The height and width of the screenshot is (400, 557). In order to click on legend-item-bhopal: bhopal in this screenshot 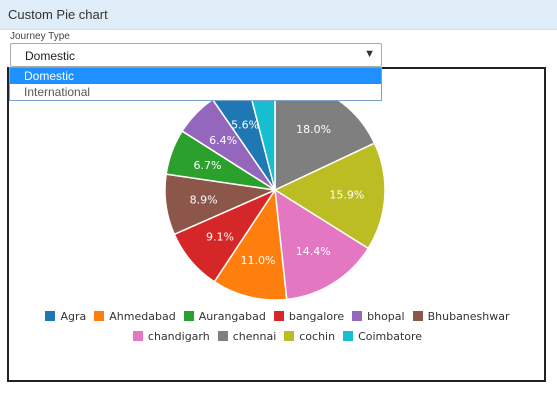, I will do `click(378, 316)`.